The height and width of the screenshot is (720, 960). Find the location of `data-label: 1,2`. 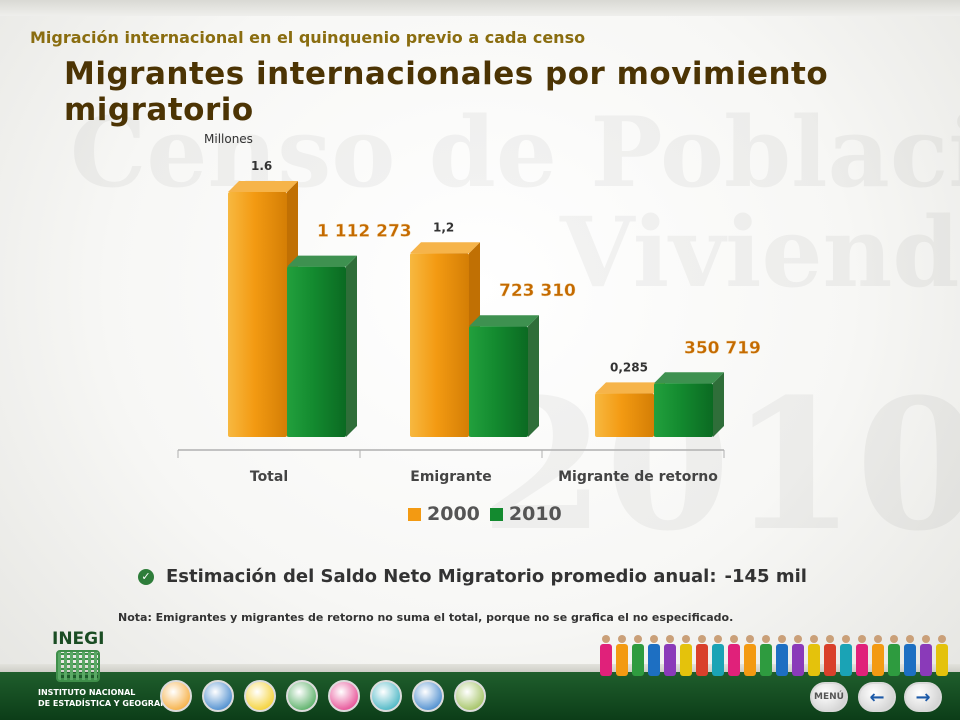

data-label: 1,2 is located at coordinates (443, 227).